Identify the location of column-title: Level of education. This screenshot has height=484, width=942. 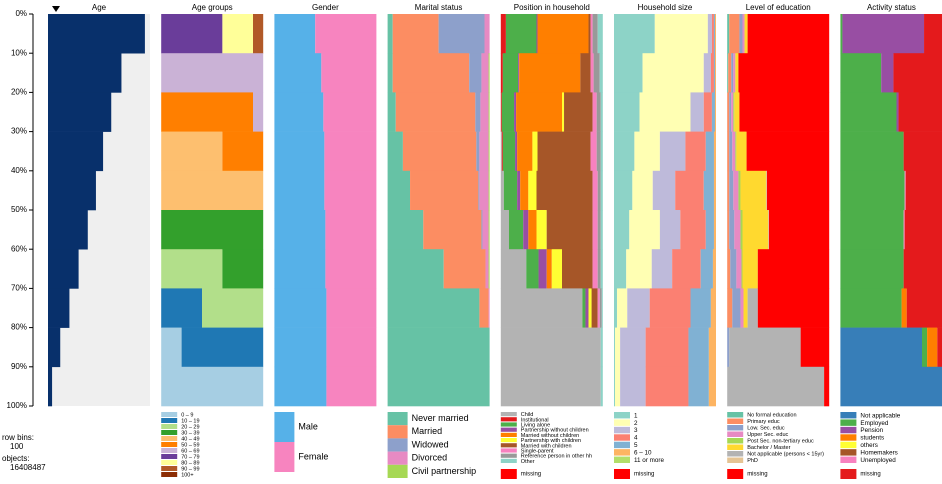
(778, 7).